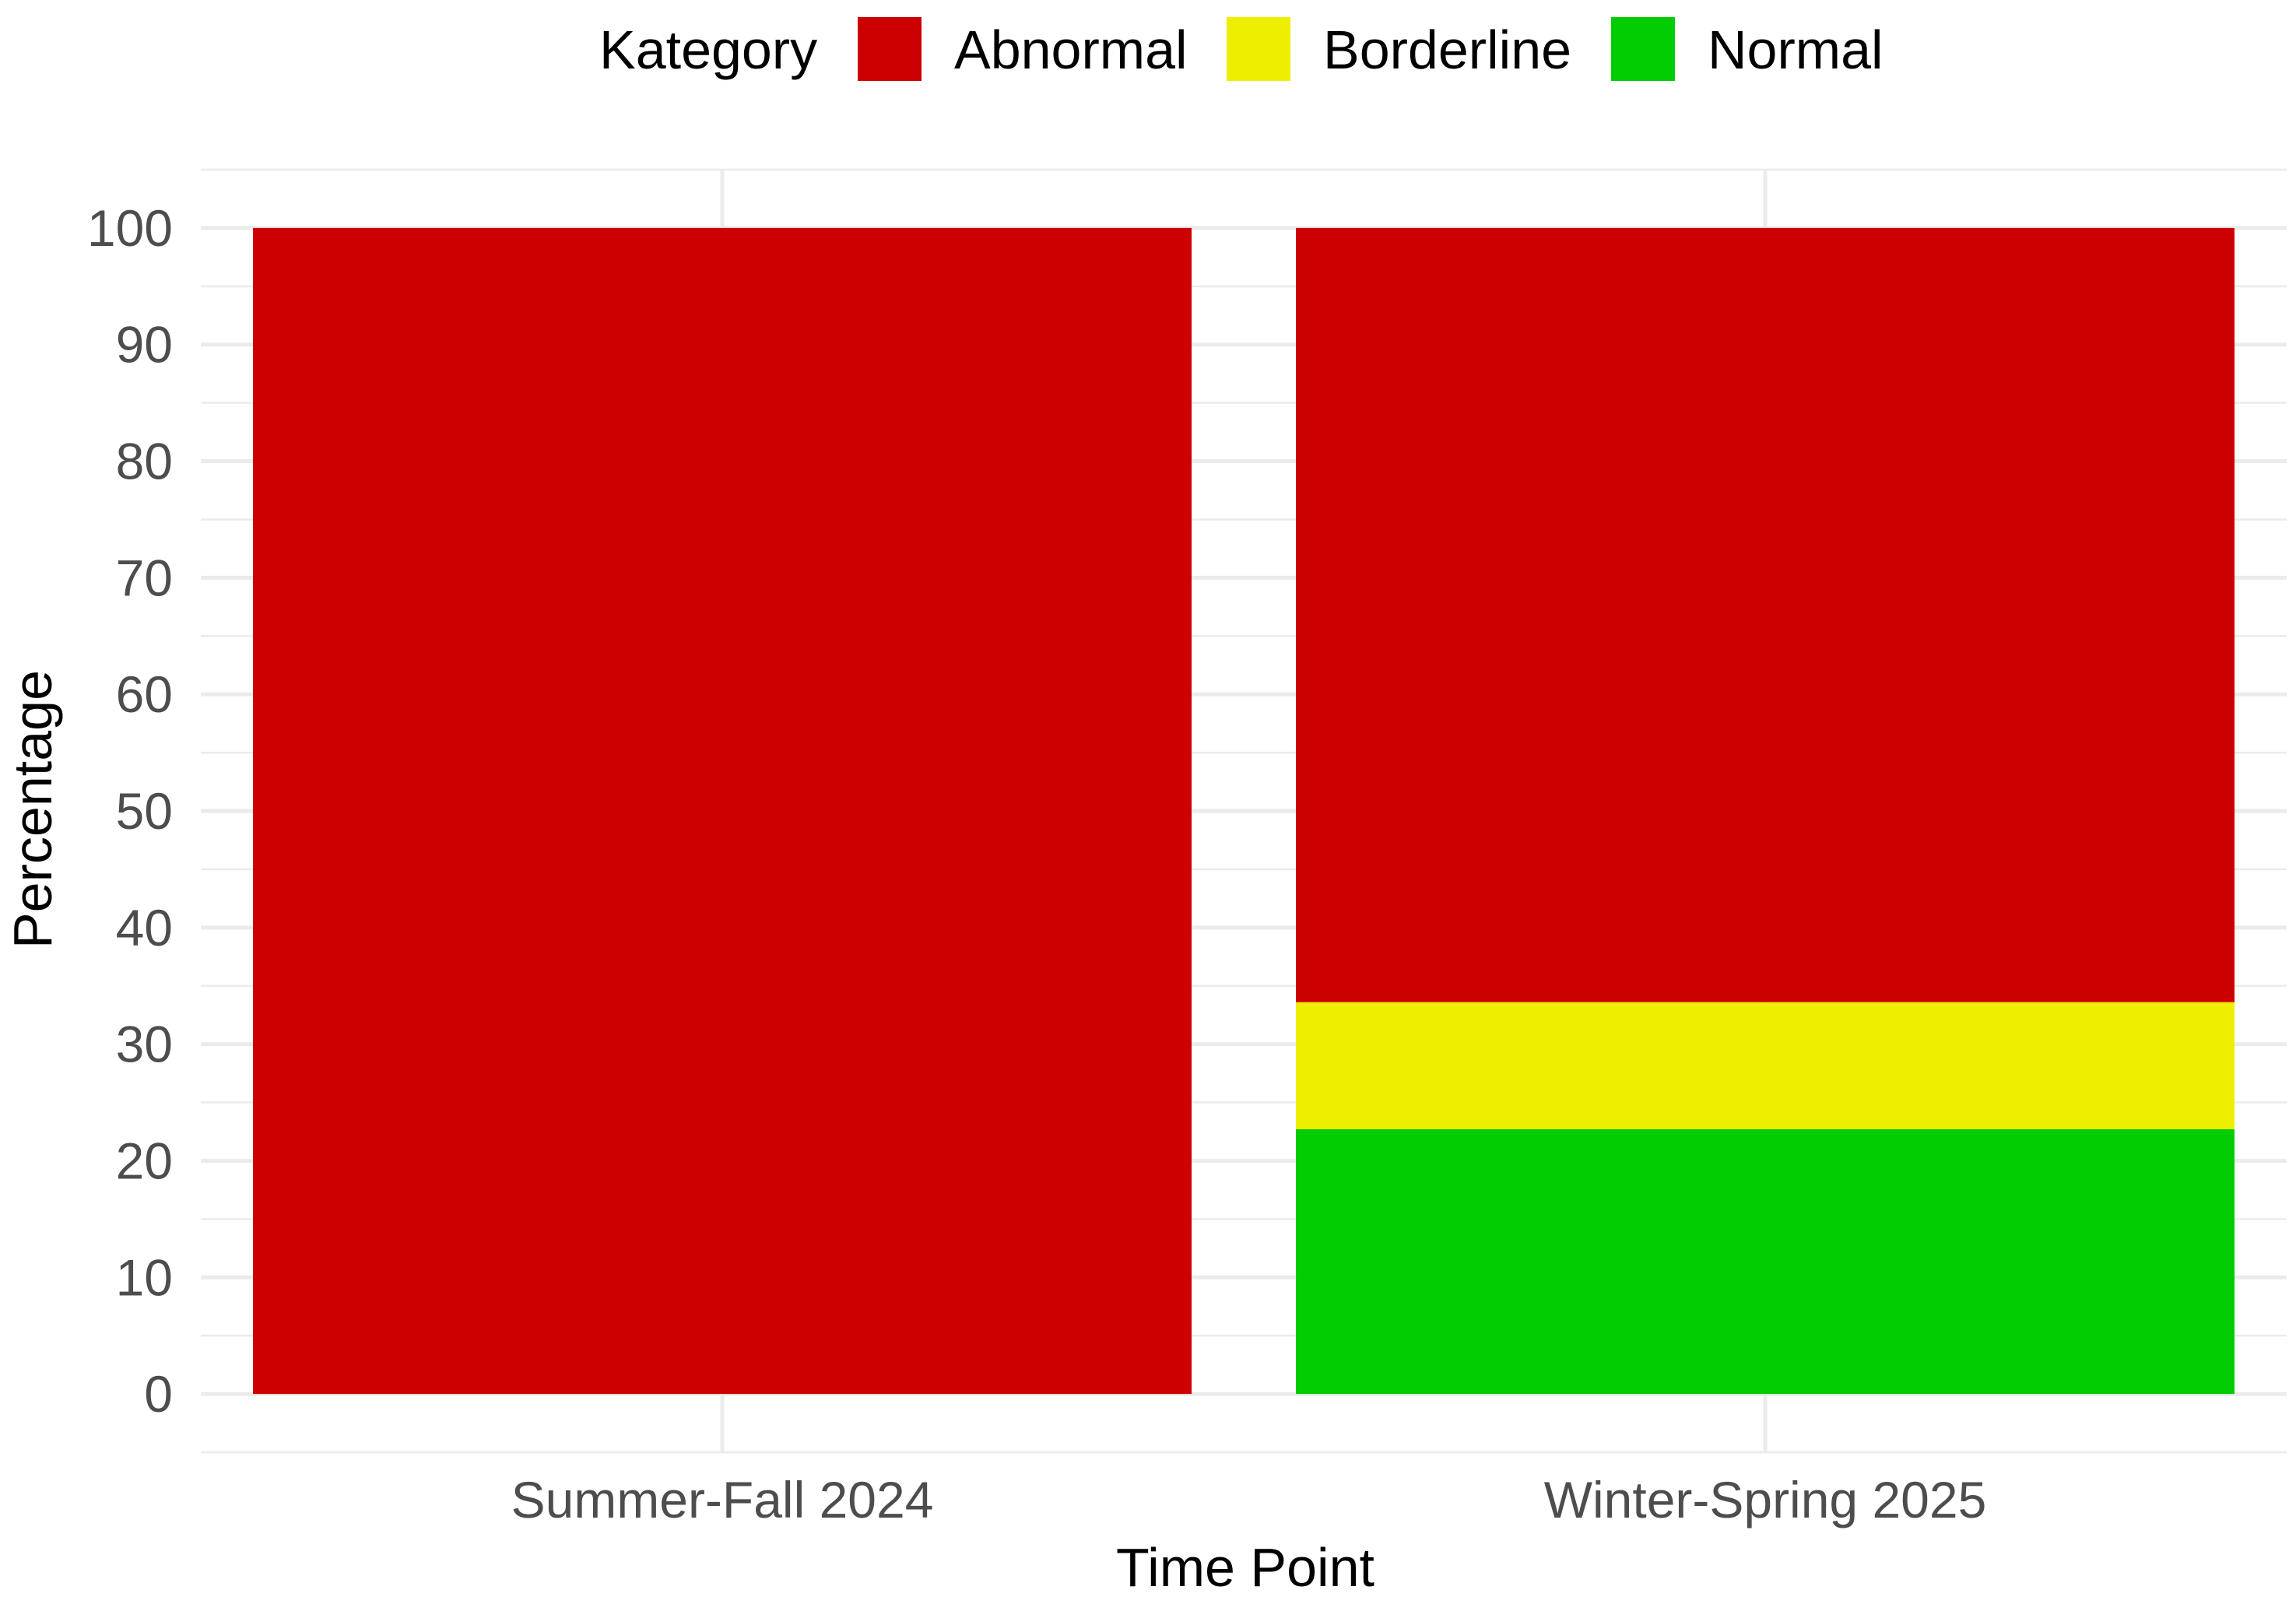  What do you see at coordinates (144, 811) in the screenshot?
I see `y-tick-label: 50` at bounding box center [144, 811].